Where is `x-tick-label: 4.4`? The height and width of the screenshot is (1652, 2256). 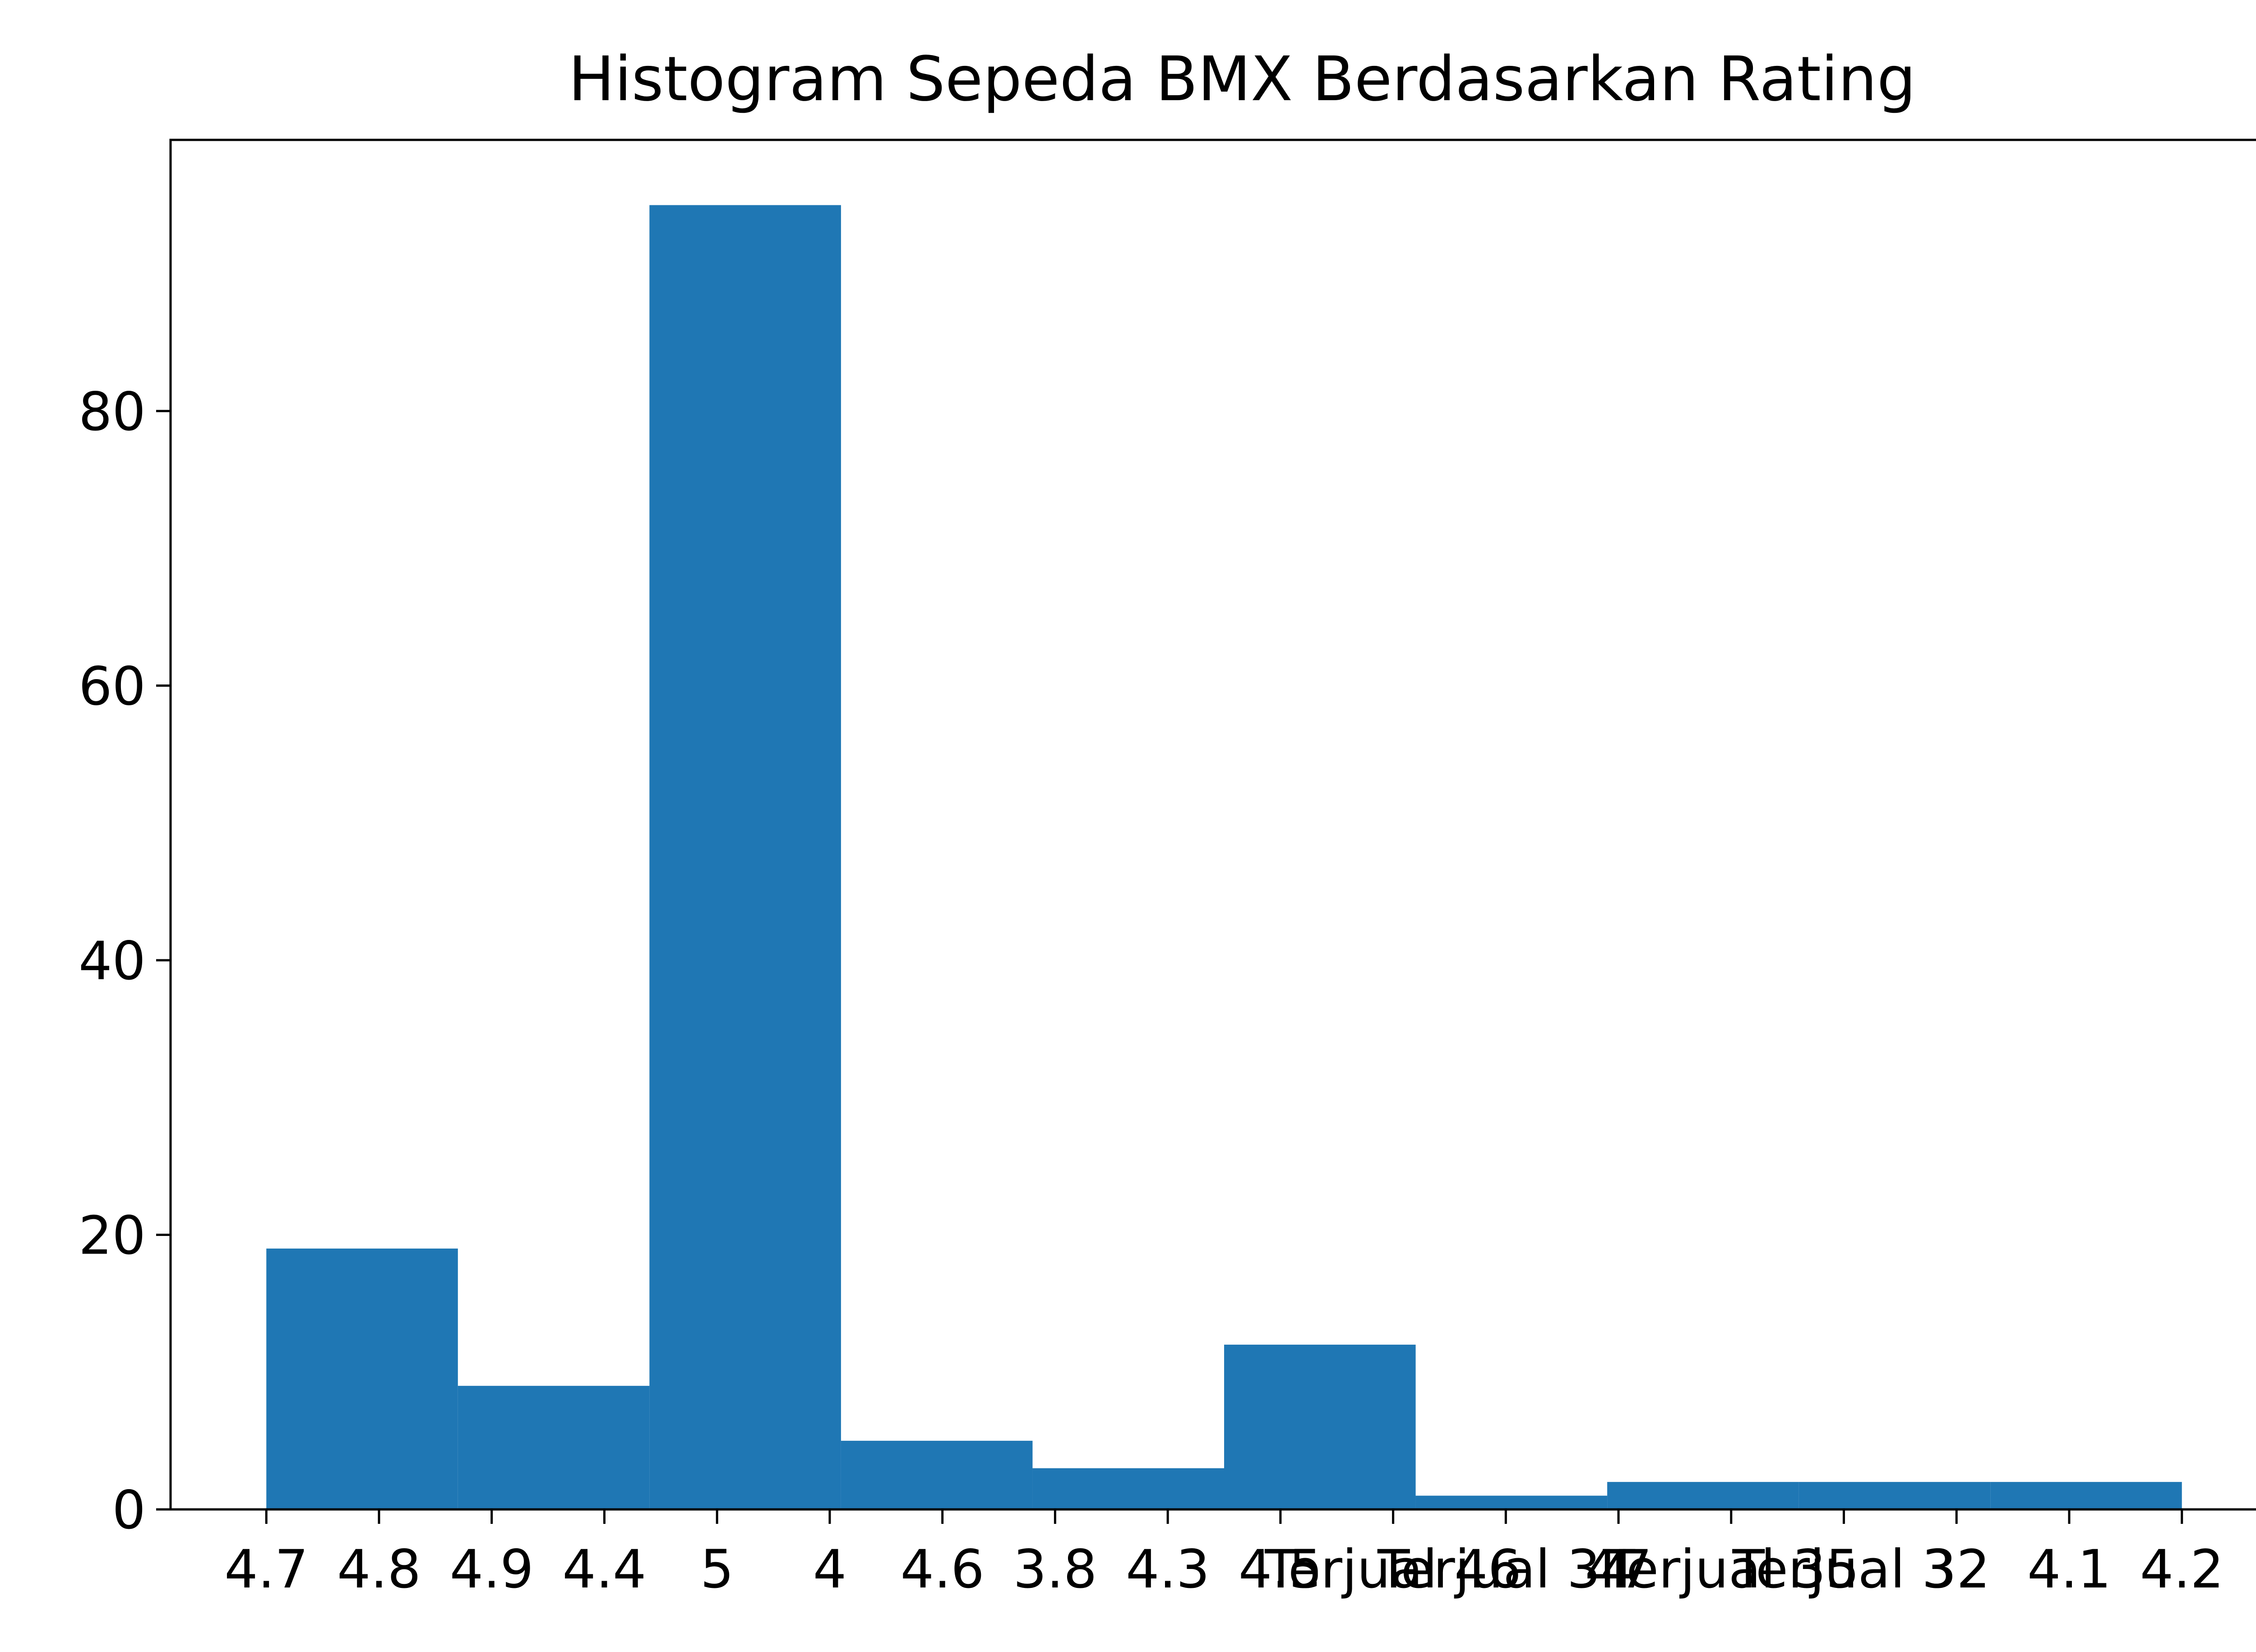
x-tick-label: 4.4 is located at coordinates (604, 1569).